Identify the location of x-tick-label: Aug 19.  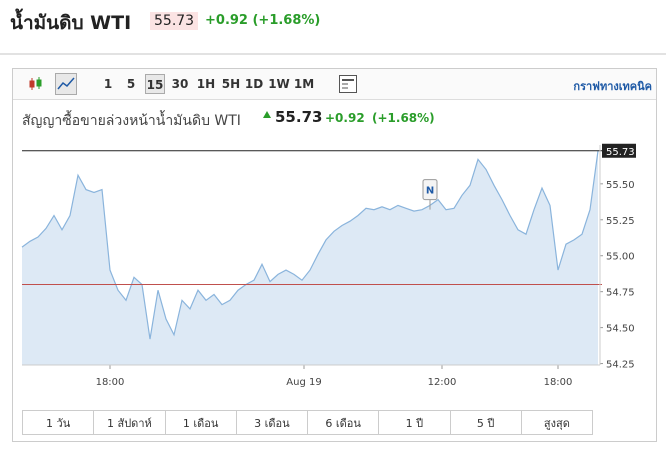
(303, 382).